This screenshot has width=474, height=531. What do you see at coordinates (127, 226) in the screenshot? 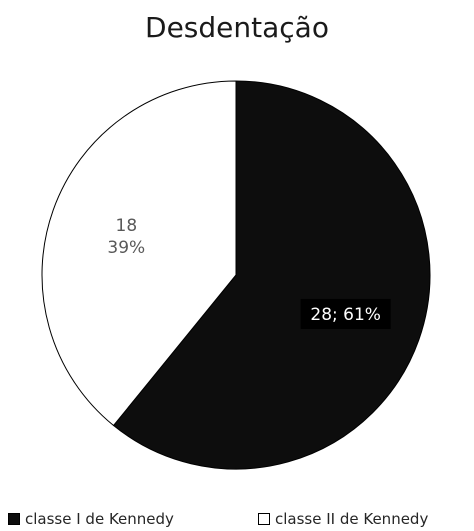
I see `data-label-2-line-1: 18` at bounding box center [127, 226].